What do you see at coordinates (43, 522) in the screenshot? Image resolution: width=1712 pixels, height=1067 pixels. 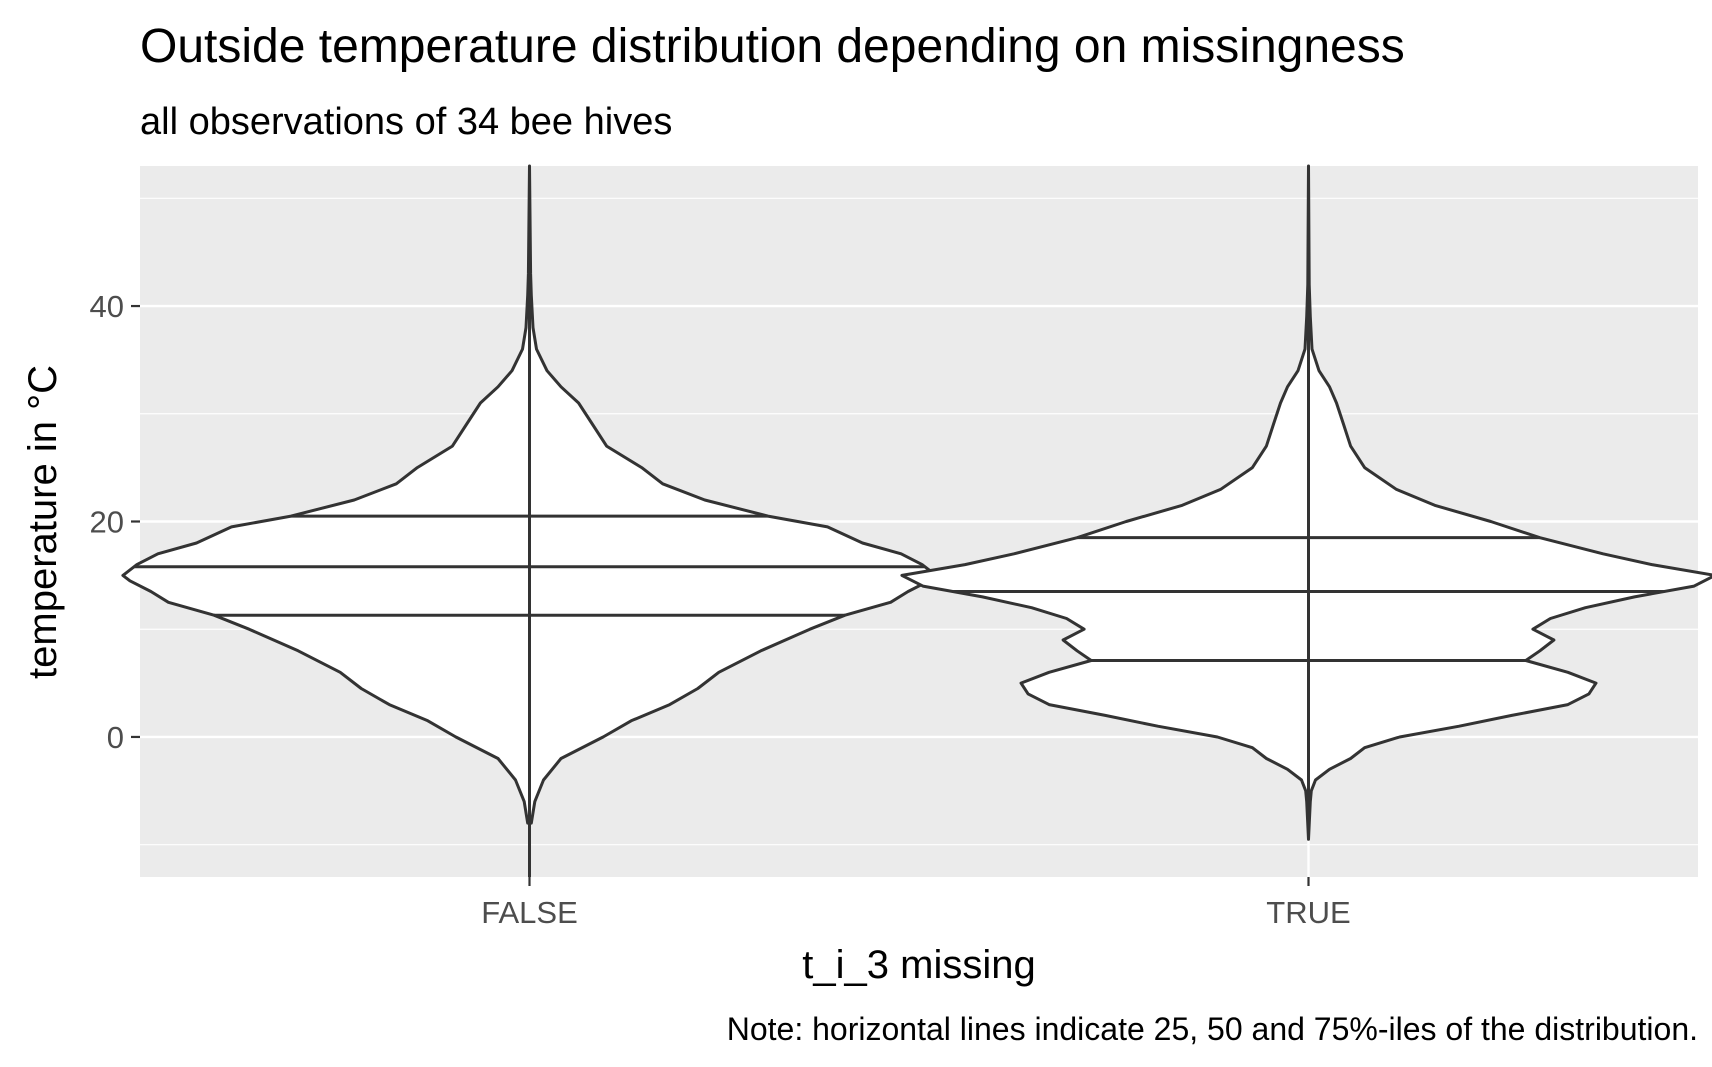 I see `y-axis-label: temperature in °C` at bounding box center [43, 522].